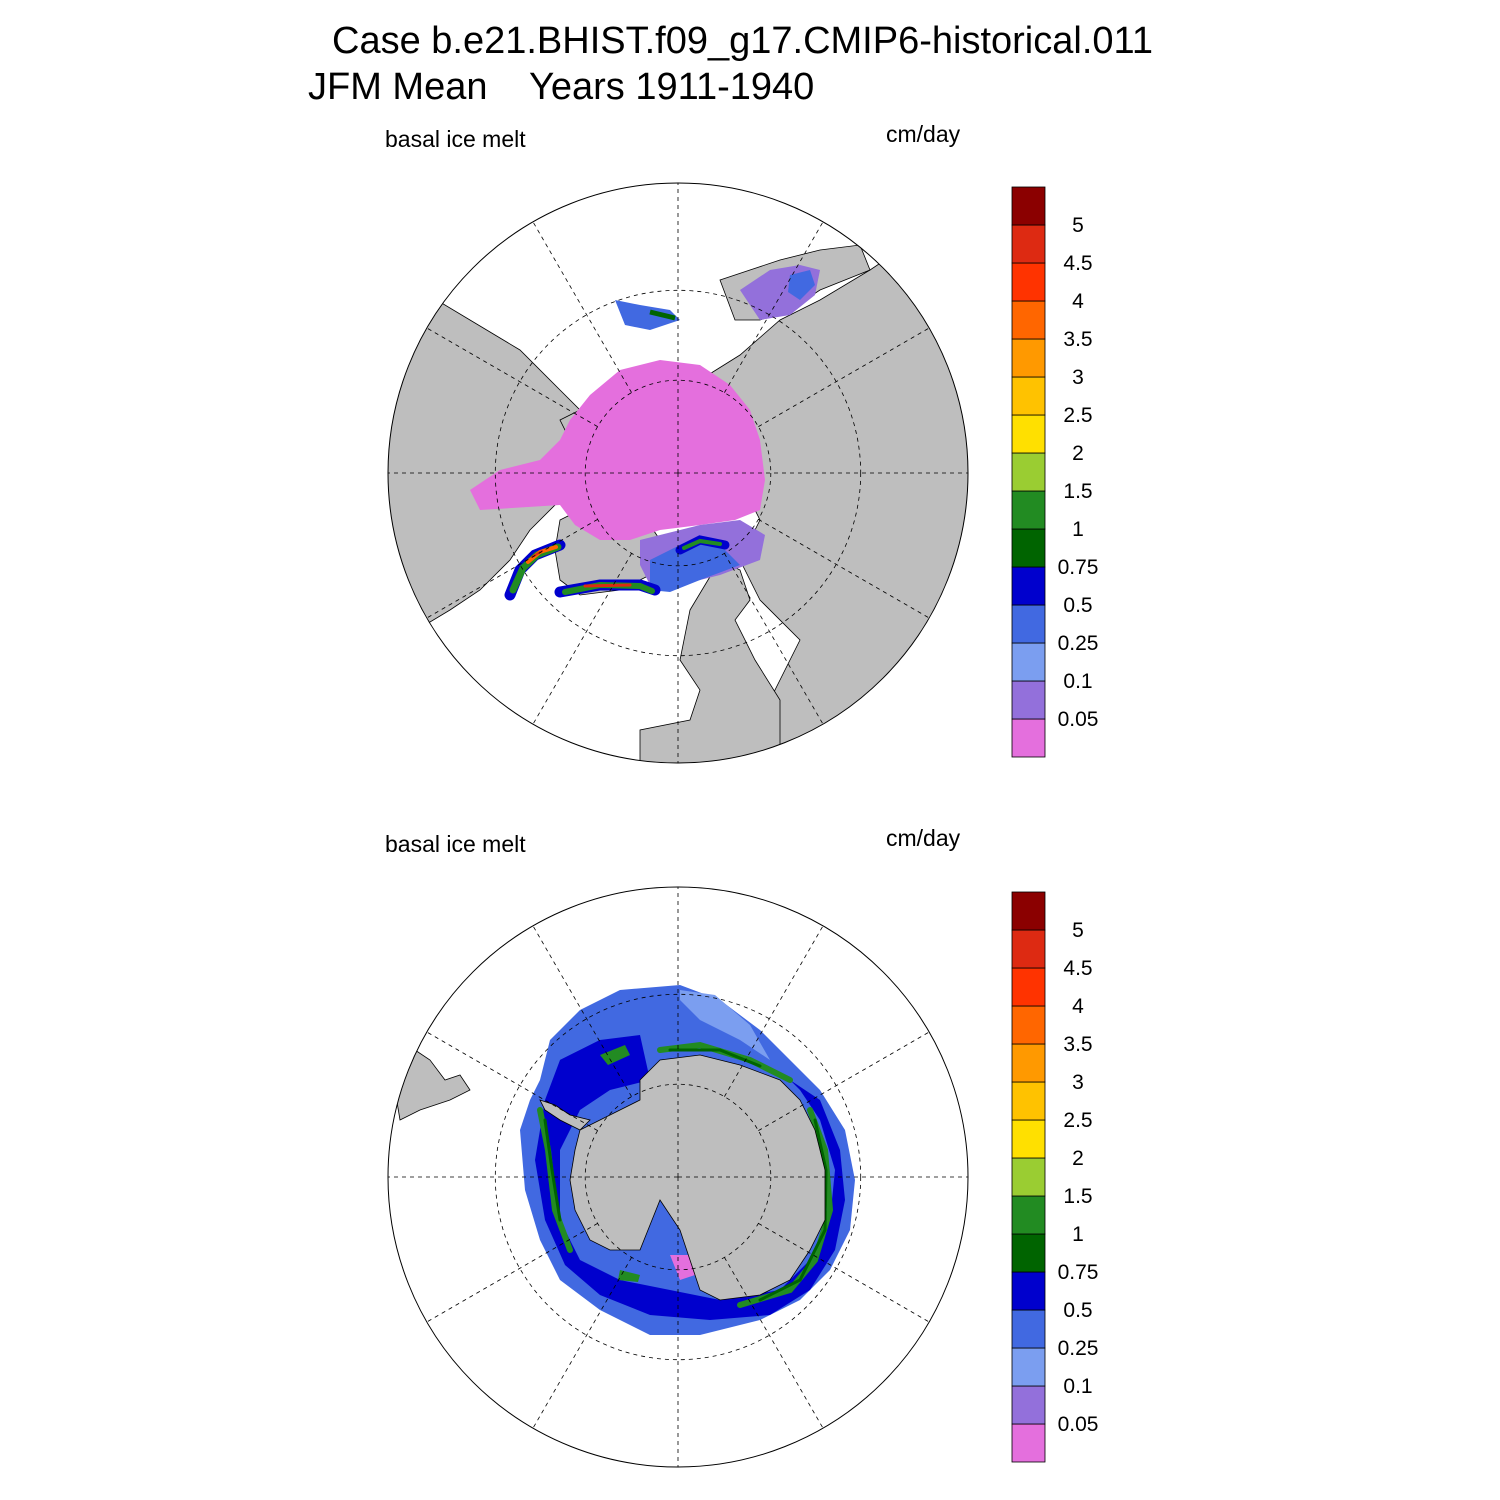 This screenshot has width=1500, height=1500. Describe the element at coordinates (1077, 263) in the screenshot. I see `north-colorbar-tick-label: 4.5` at that location.